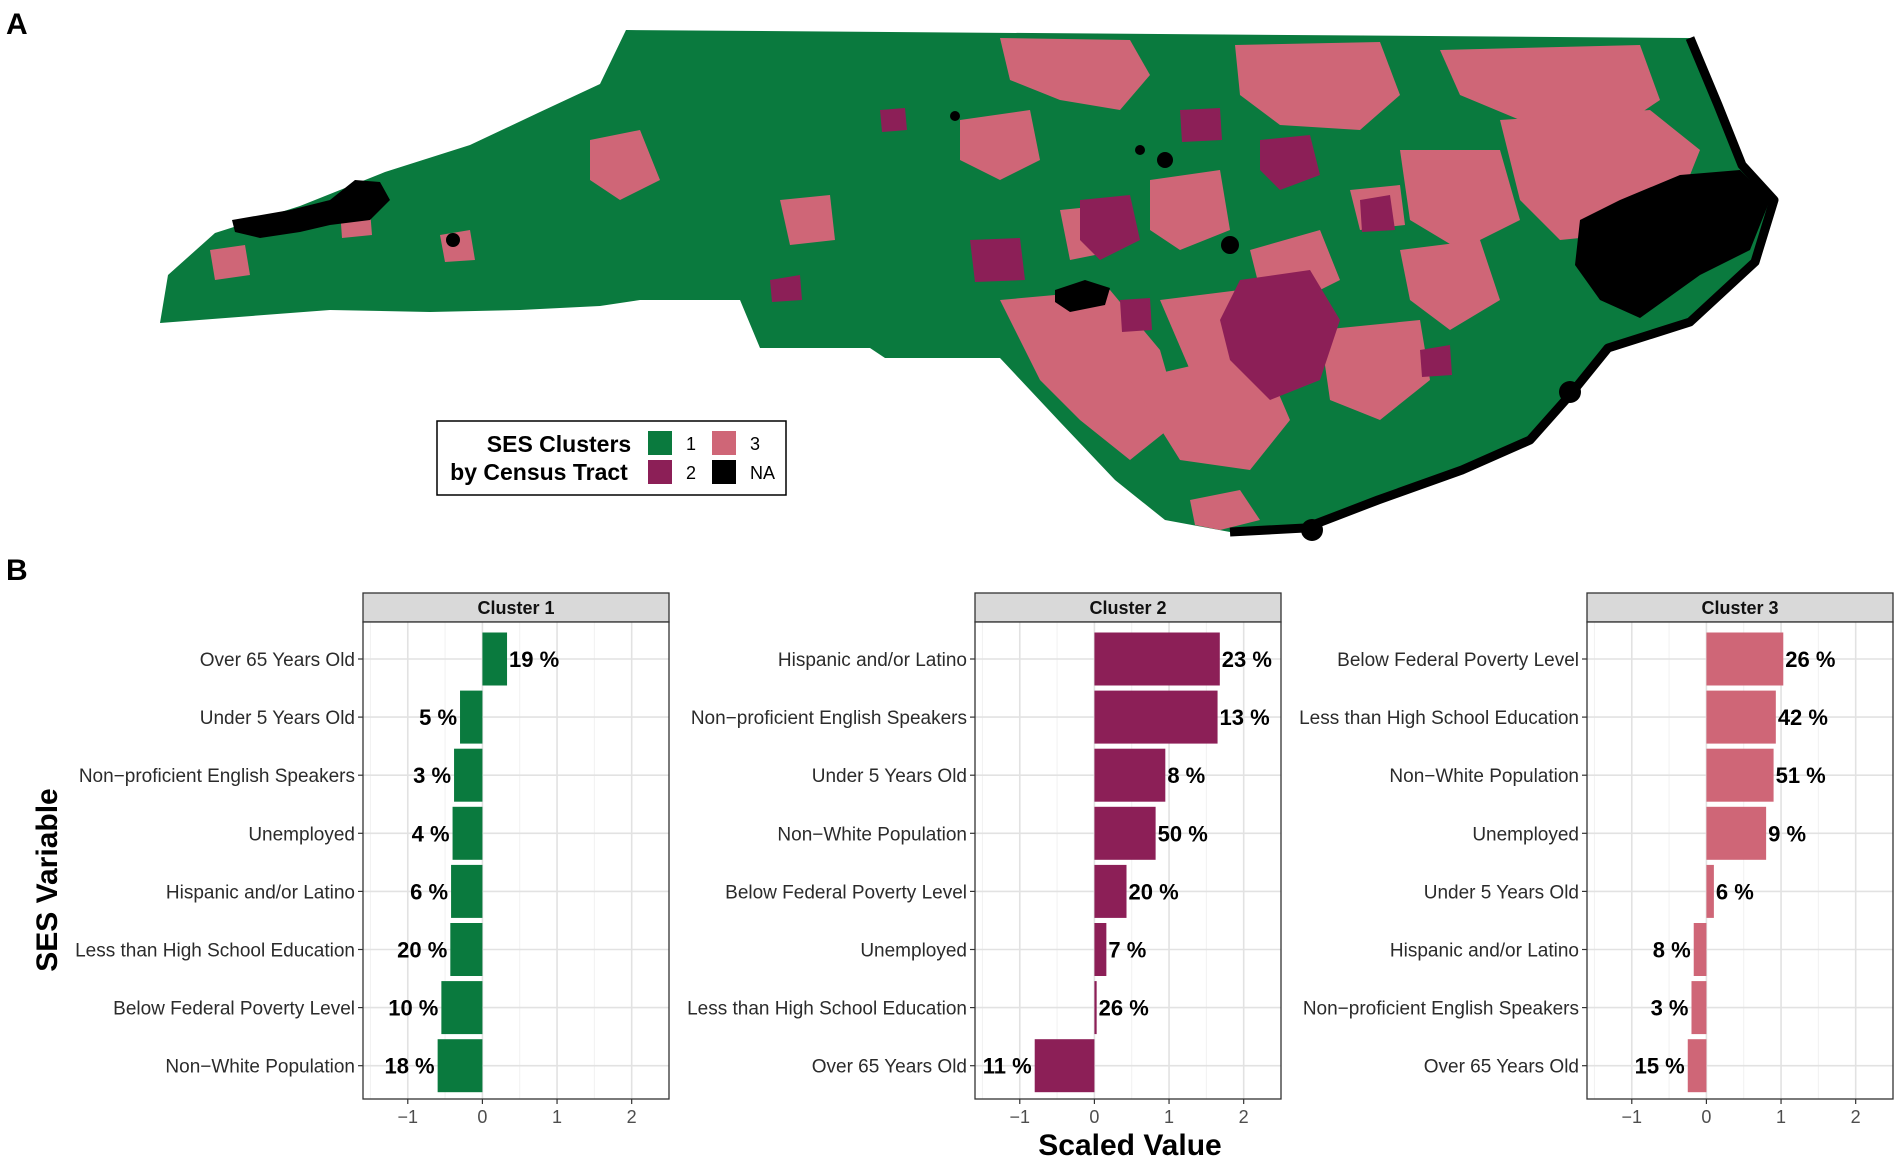 Image resolution: width=1901 pixels, height=1163 pixels. Describe the element at coordinates (409, 1066) in the screenshot. I see `bar-value-label: 18 %` at that location.